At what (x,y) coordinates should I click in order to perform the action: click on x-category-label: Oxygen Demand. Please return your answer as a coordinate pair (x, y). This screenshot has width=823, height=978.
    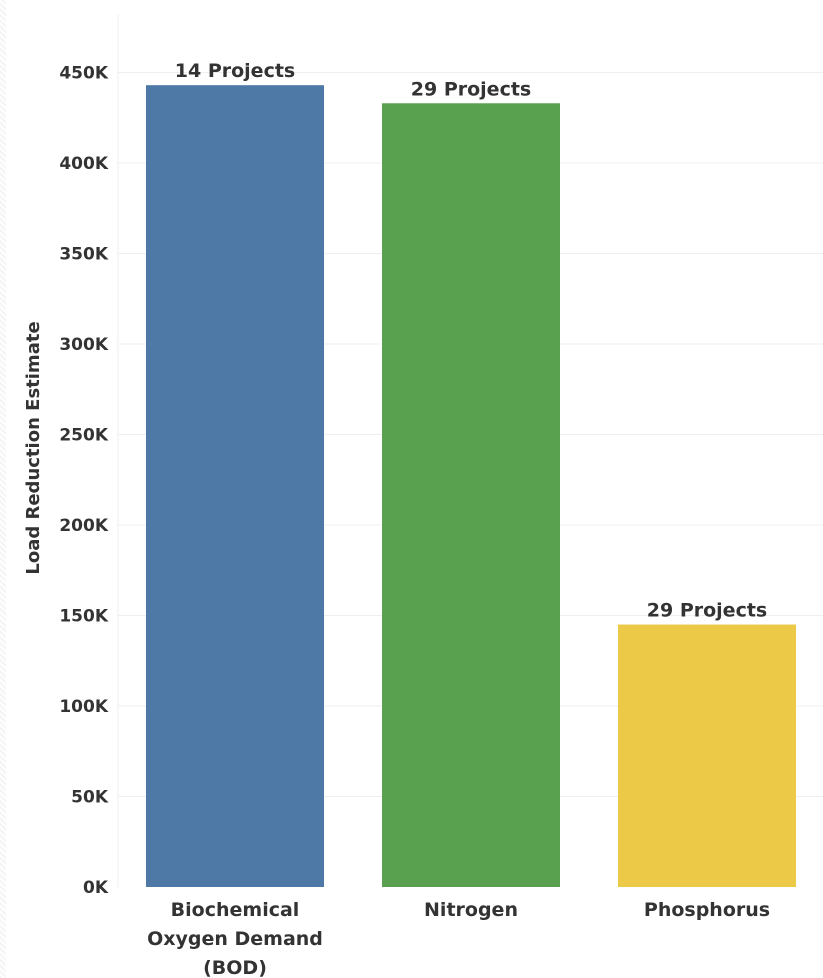
    Looking at the image, I should click on (235, 939).